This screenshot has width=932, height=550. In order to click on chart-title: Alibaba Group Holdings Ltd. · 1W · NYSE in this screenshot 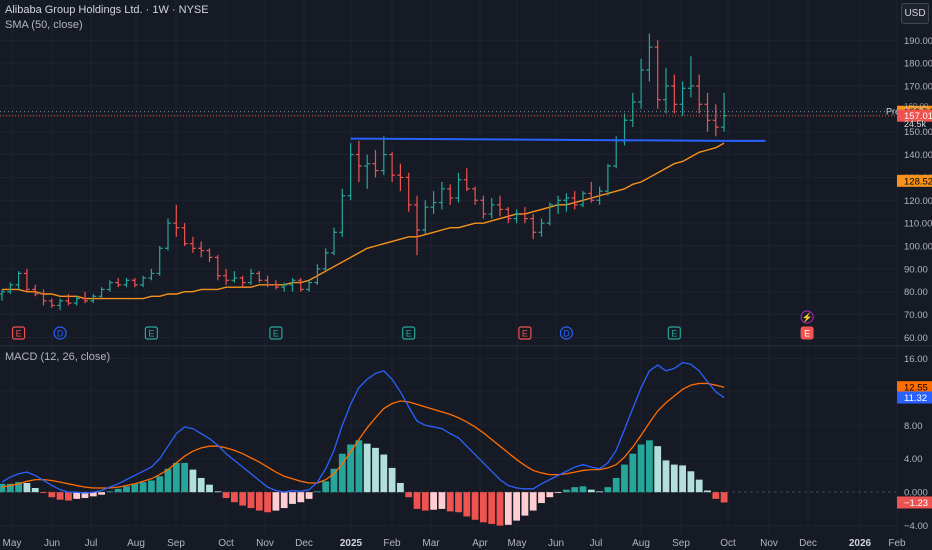, I will do `click(107, 10)`.